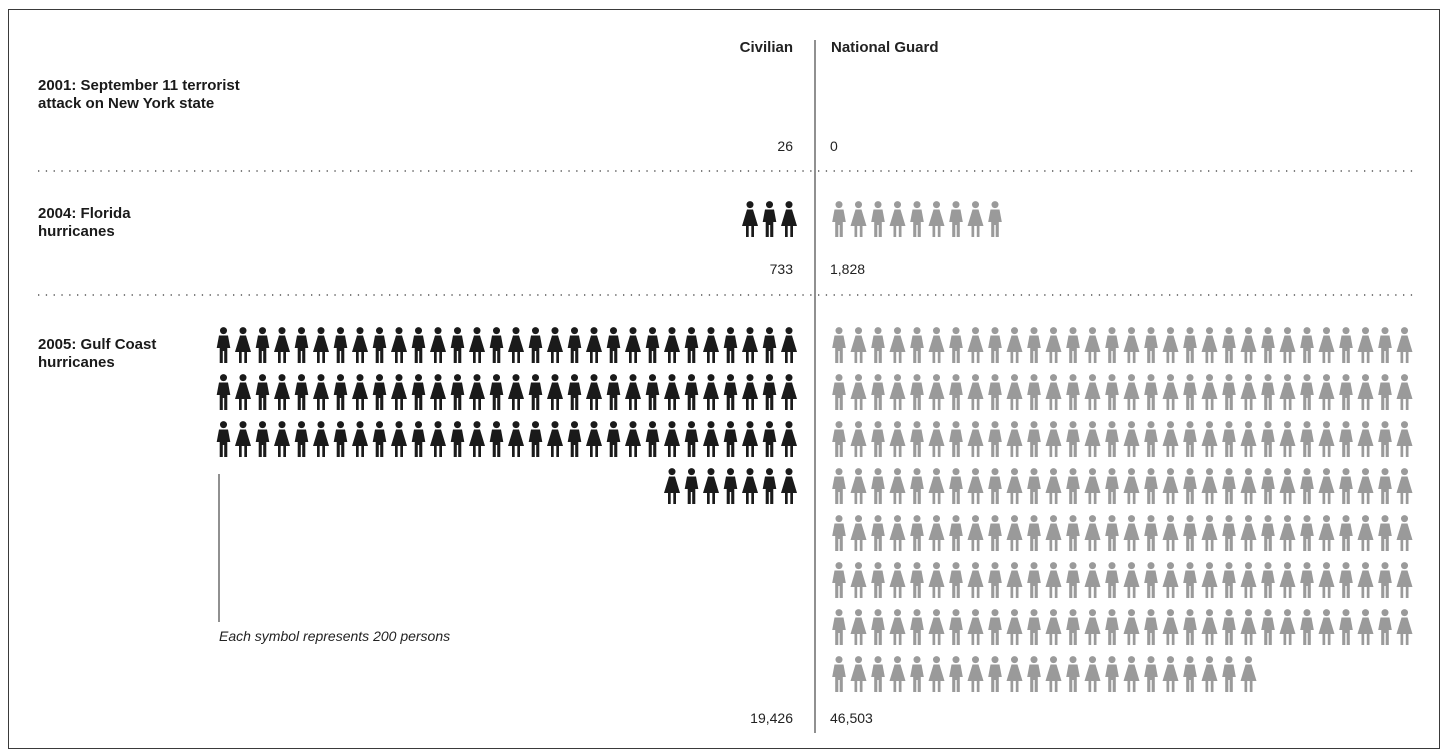 This screenshot has height=756, width=1449. I want to click on row-label-1-line-0: 2004: Florida, so click(84, 213).